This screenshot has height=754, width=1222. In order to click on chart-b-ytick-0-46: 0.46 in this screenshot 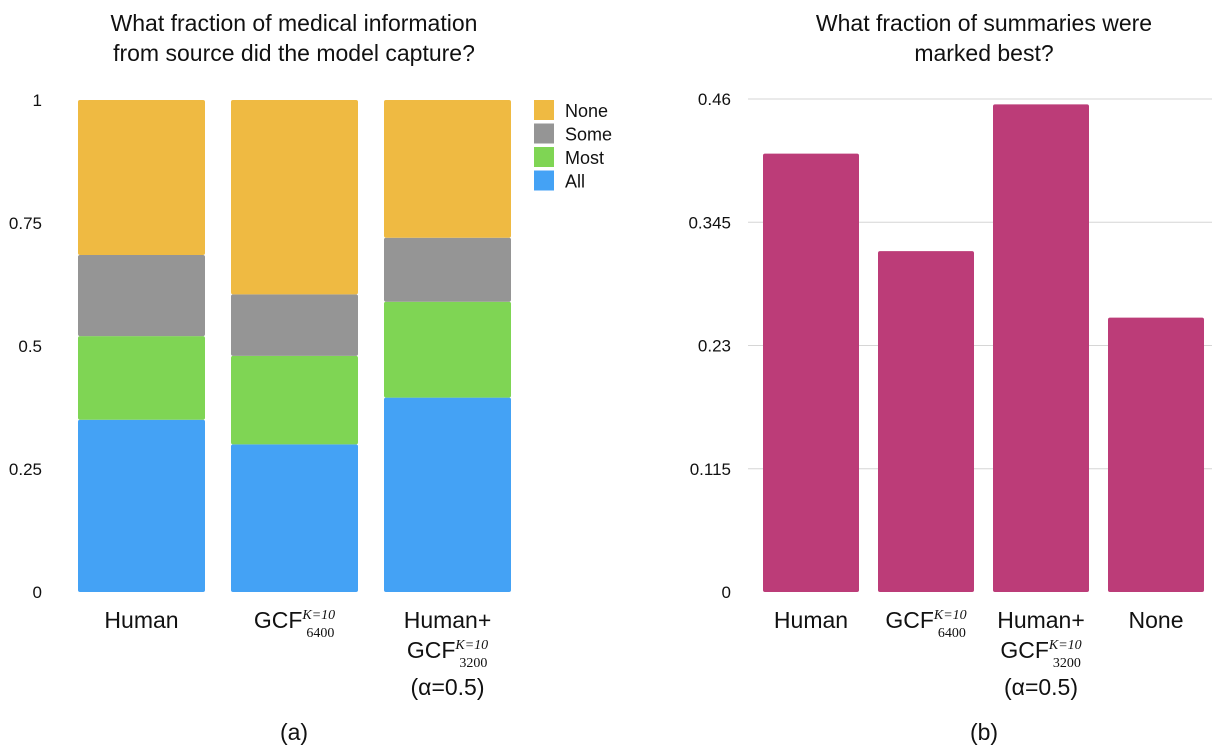, I will do `click(714, 99)`.